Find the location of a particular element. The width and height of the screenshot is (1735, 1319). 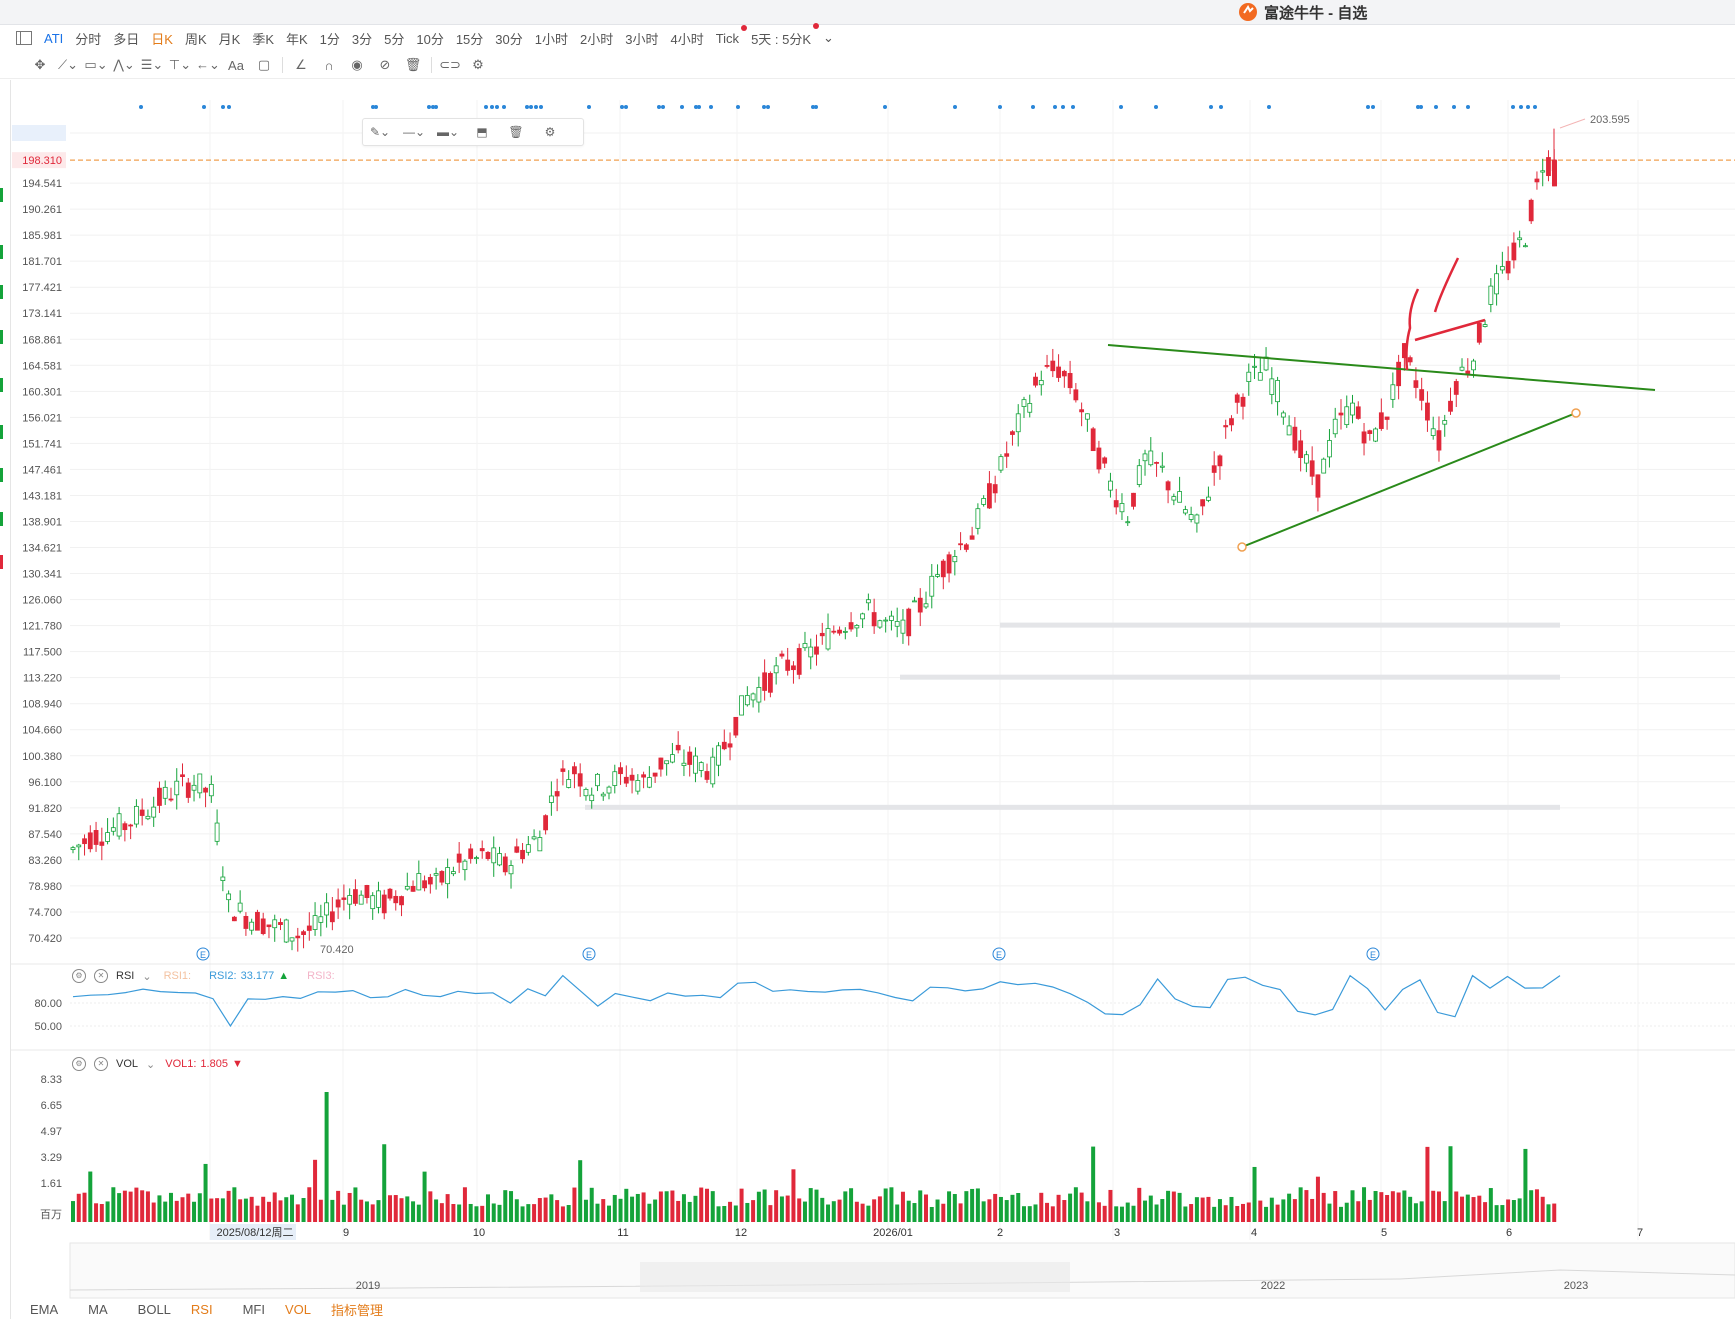

measure-icon: ⊤⌄ is located at coordinates (180, 64).